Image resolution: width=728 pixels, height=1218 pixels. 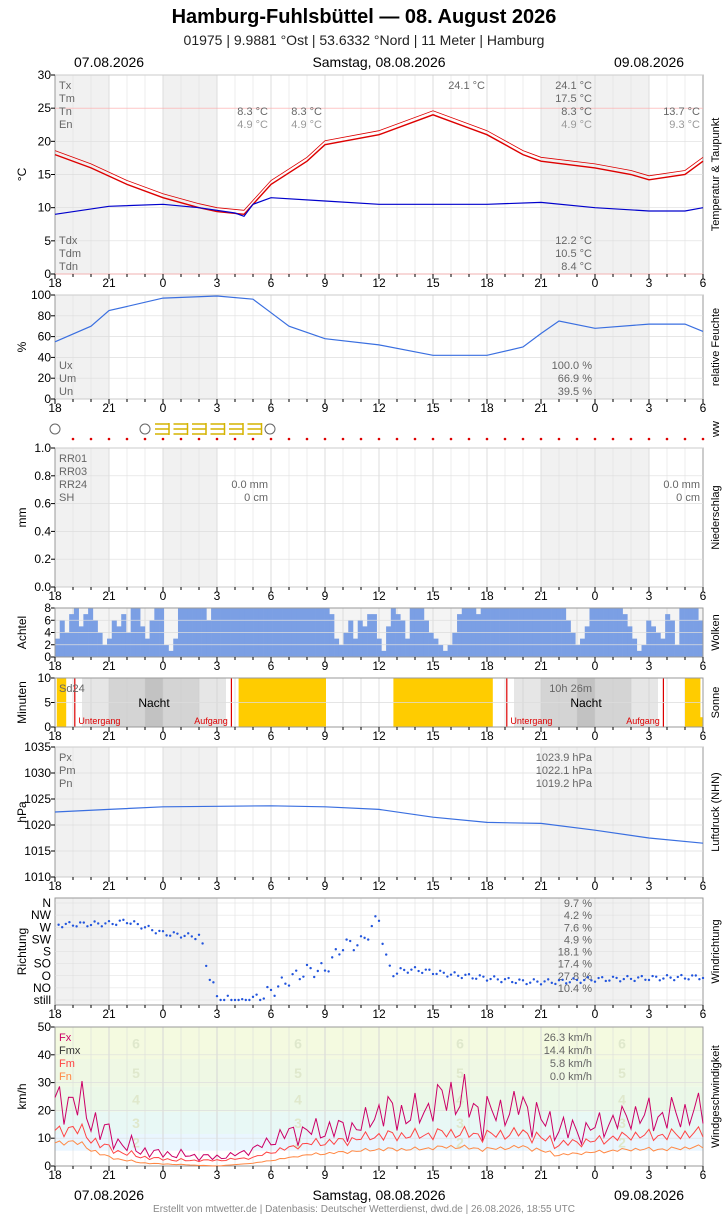 I want to click on wind-ytick-label: 30, so click(x=45, y=1083).